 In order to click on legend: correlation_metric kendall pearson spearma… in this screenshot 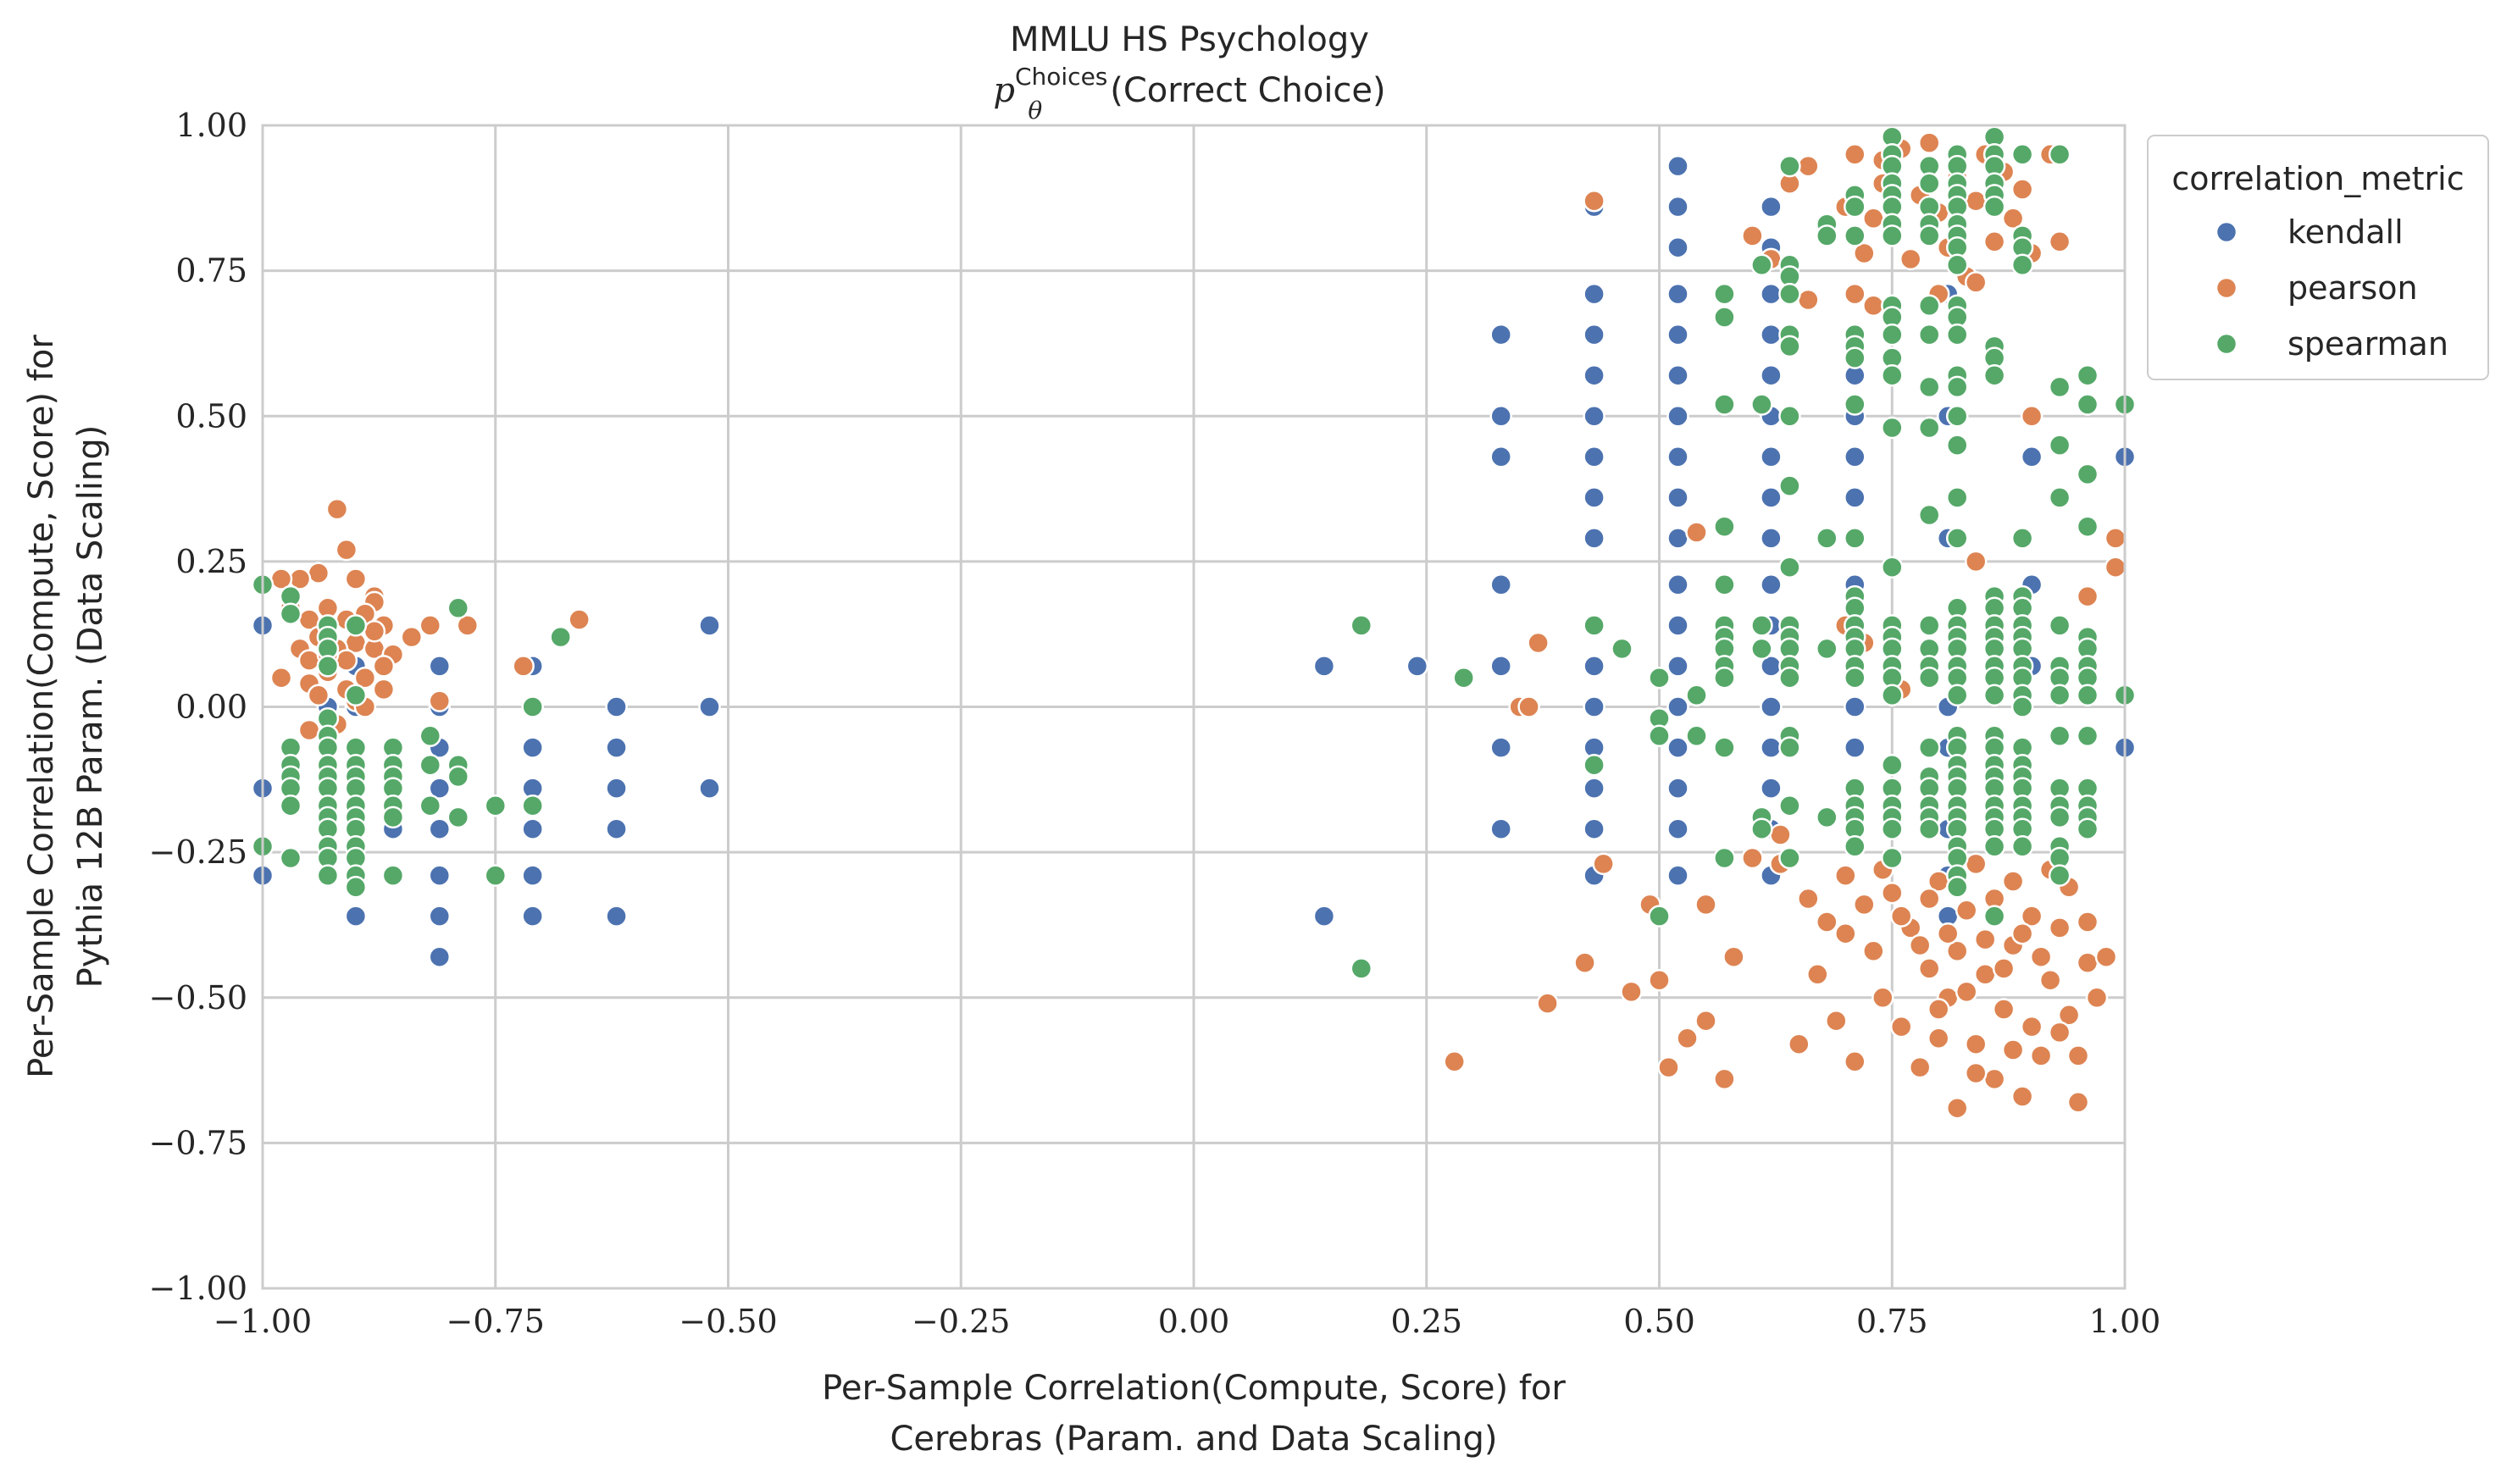, I will do `click(2318, 257)`.